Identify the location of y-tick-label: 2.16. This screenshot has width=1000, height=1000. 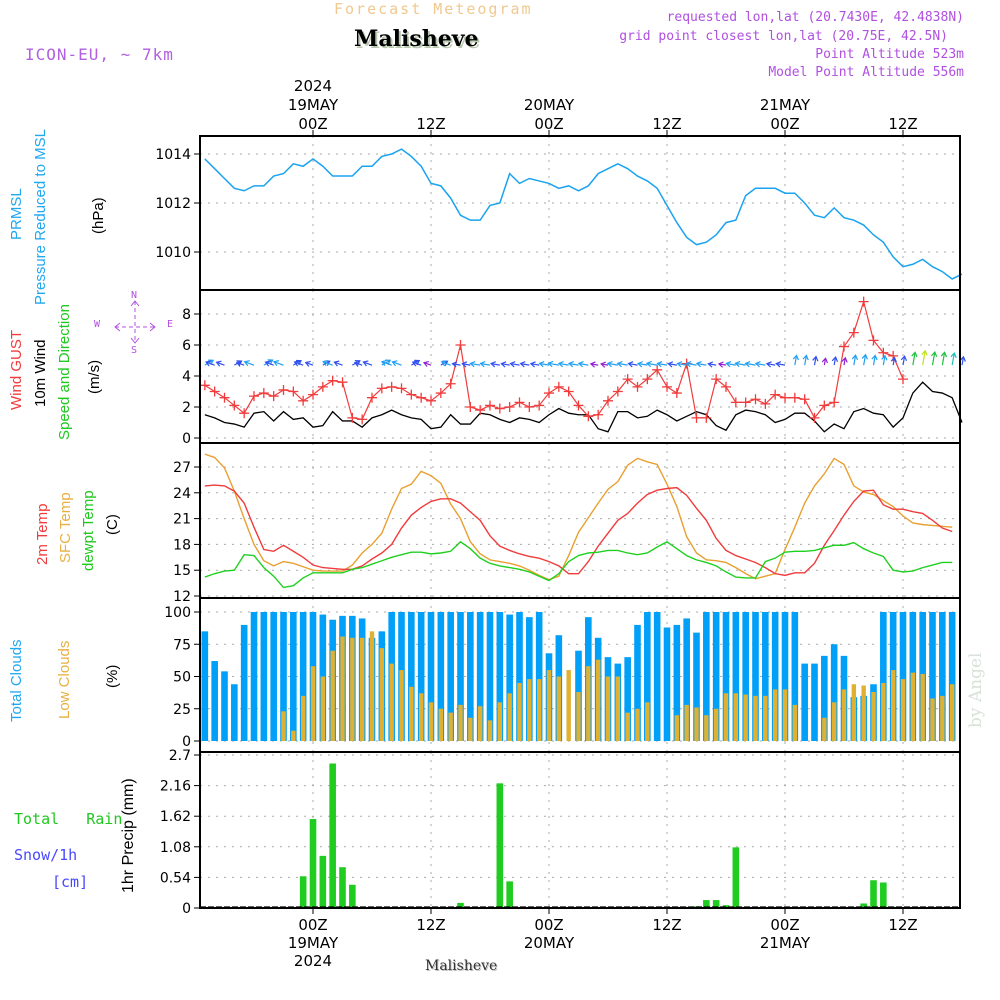
(175, 787).